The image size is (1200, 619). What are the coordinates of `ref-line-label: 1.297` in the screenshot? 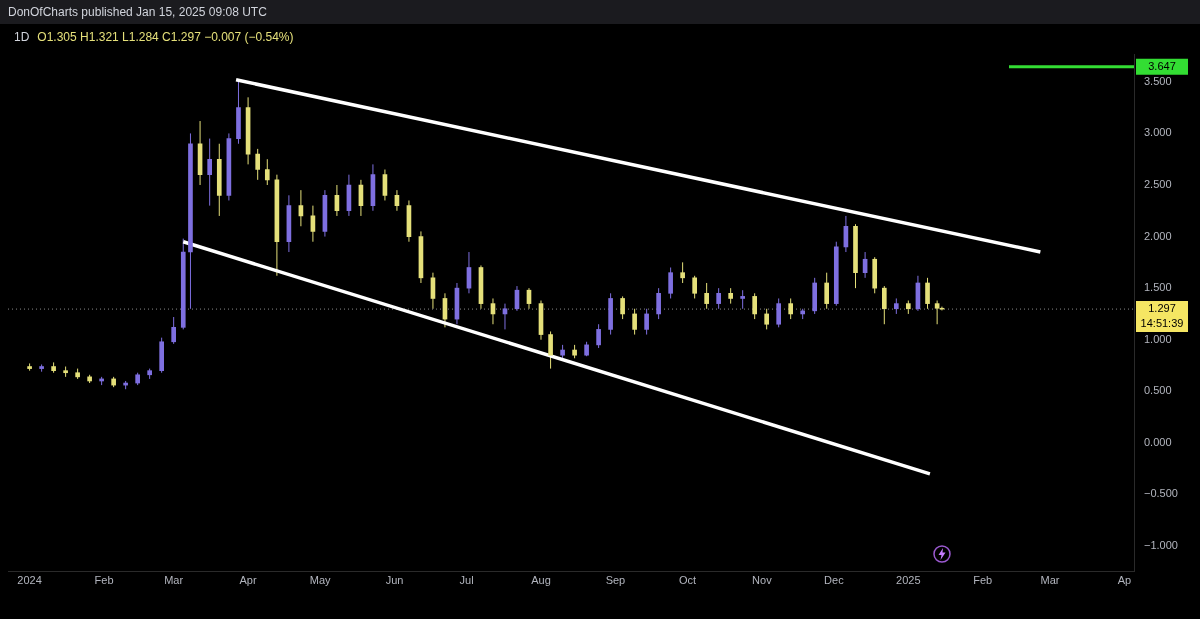 It's located at (1162, 308).